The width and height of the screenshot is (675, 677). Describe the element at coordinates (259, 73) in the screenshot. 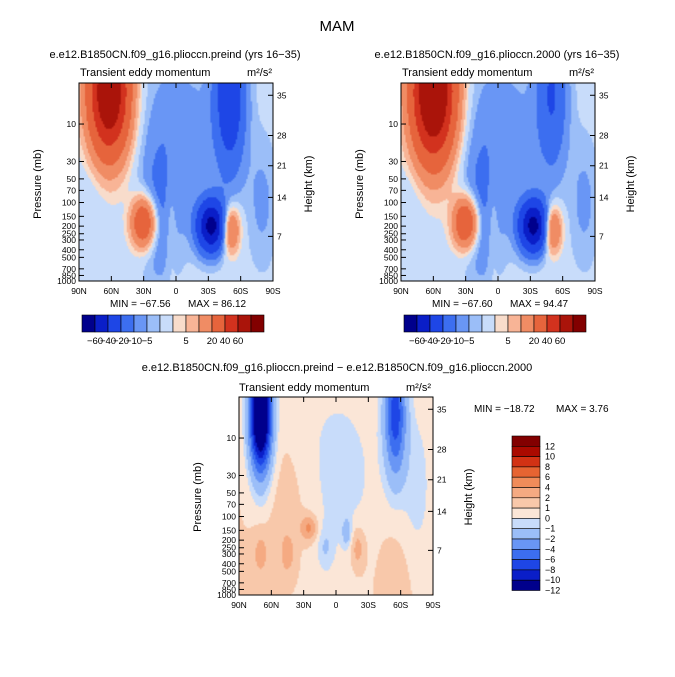

I see `panel-preind-units: m²/s²` at that location.